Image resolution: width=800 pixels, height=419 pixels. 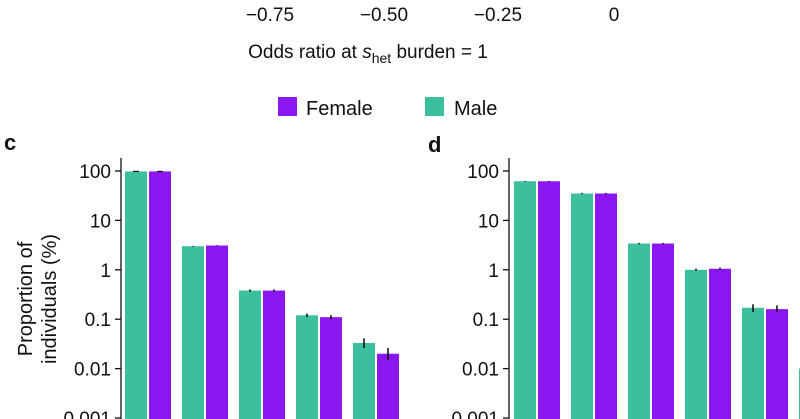 I want to click on legend-male-swatch, so click(x=434, y=106).